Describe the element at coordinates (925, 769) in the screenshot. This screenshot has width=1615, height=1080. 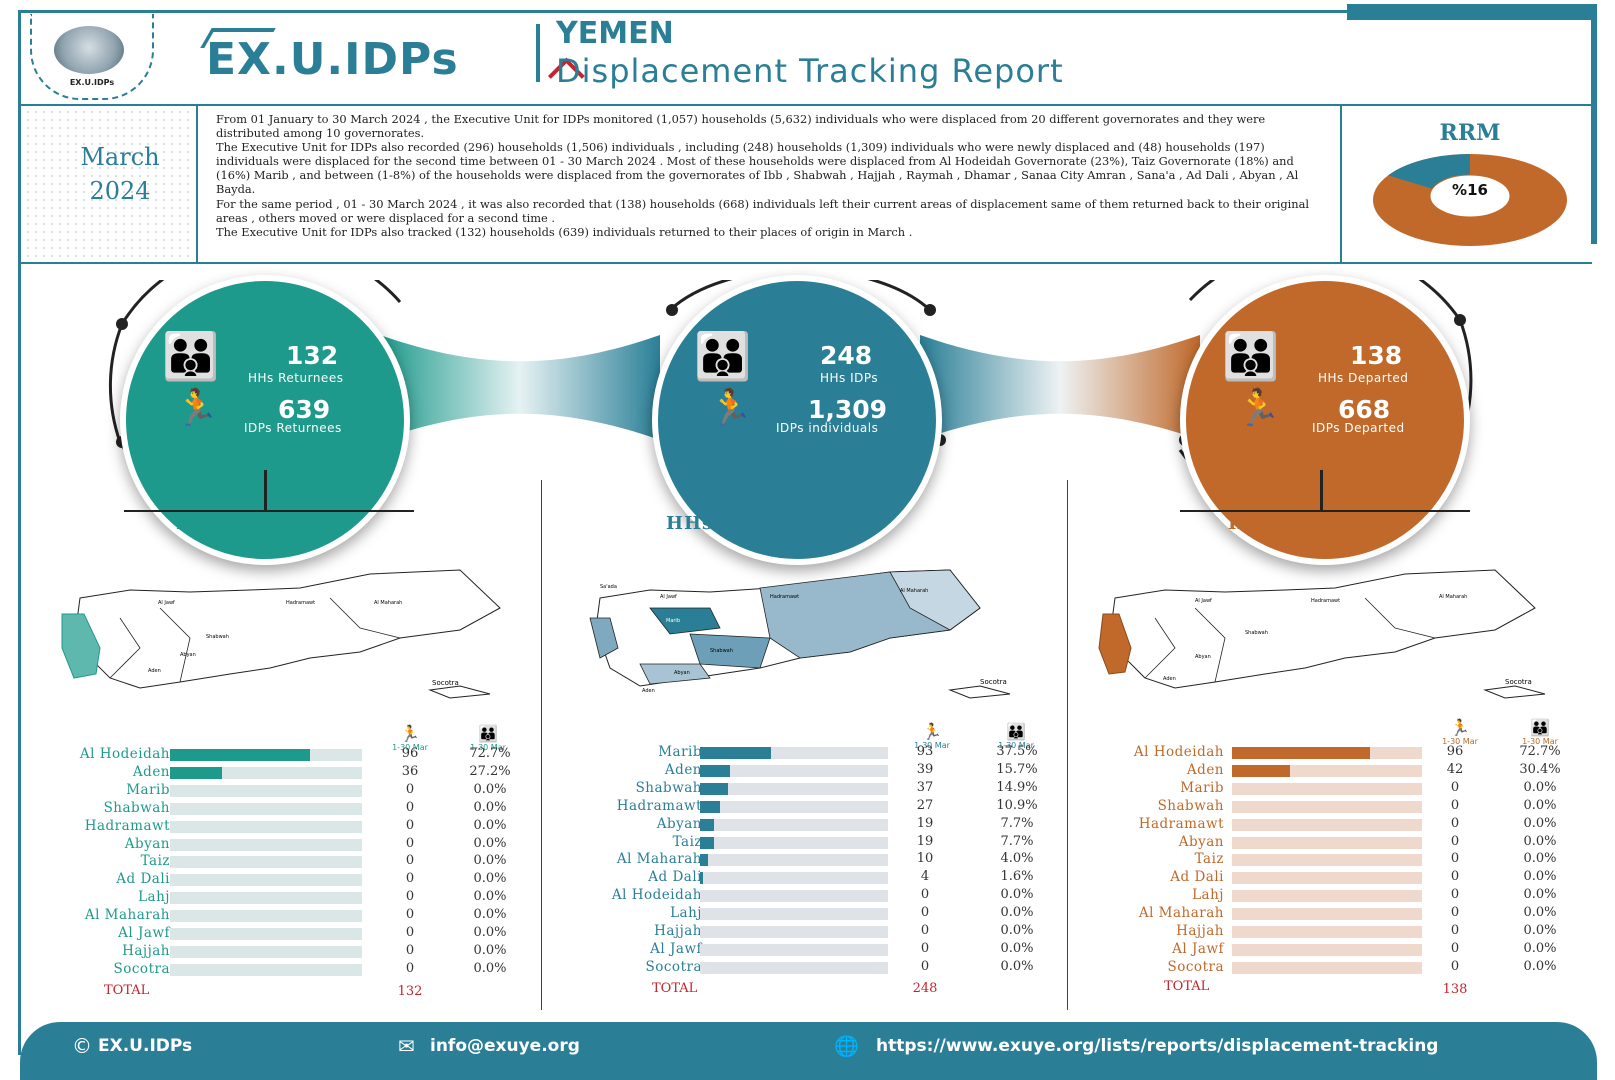
I see `household-count: 39` at that location.